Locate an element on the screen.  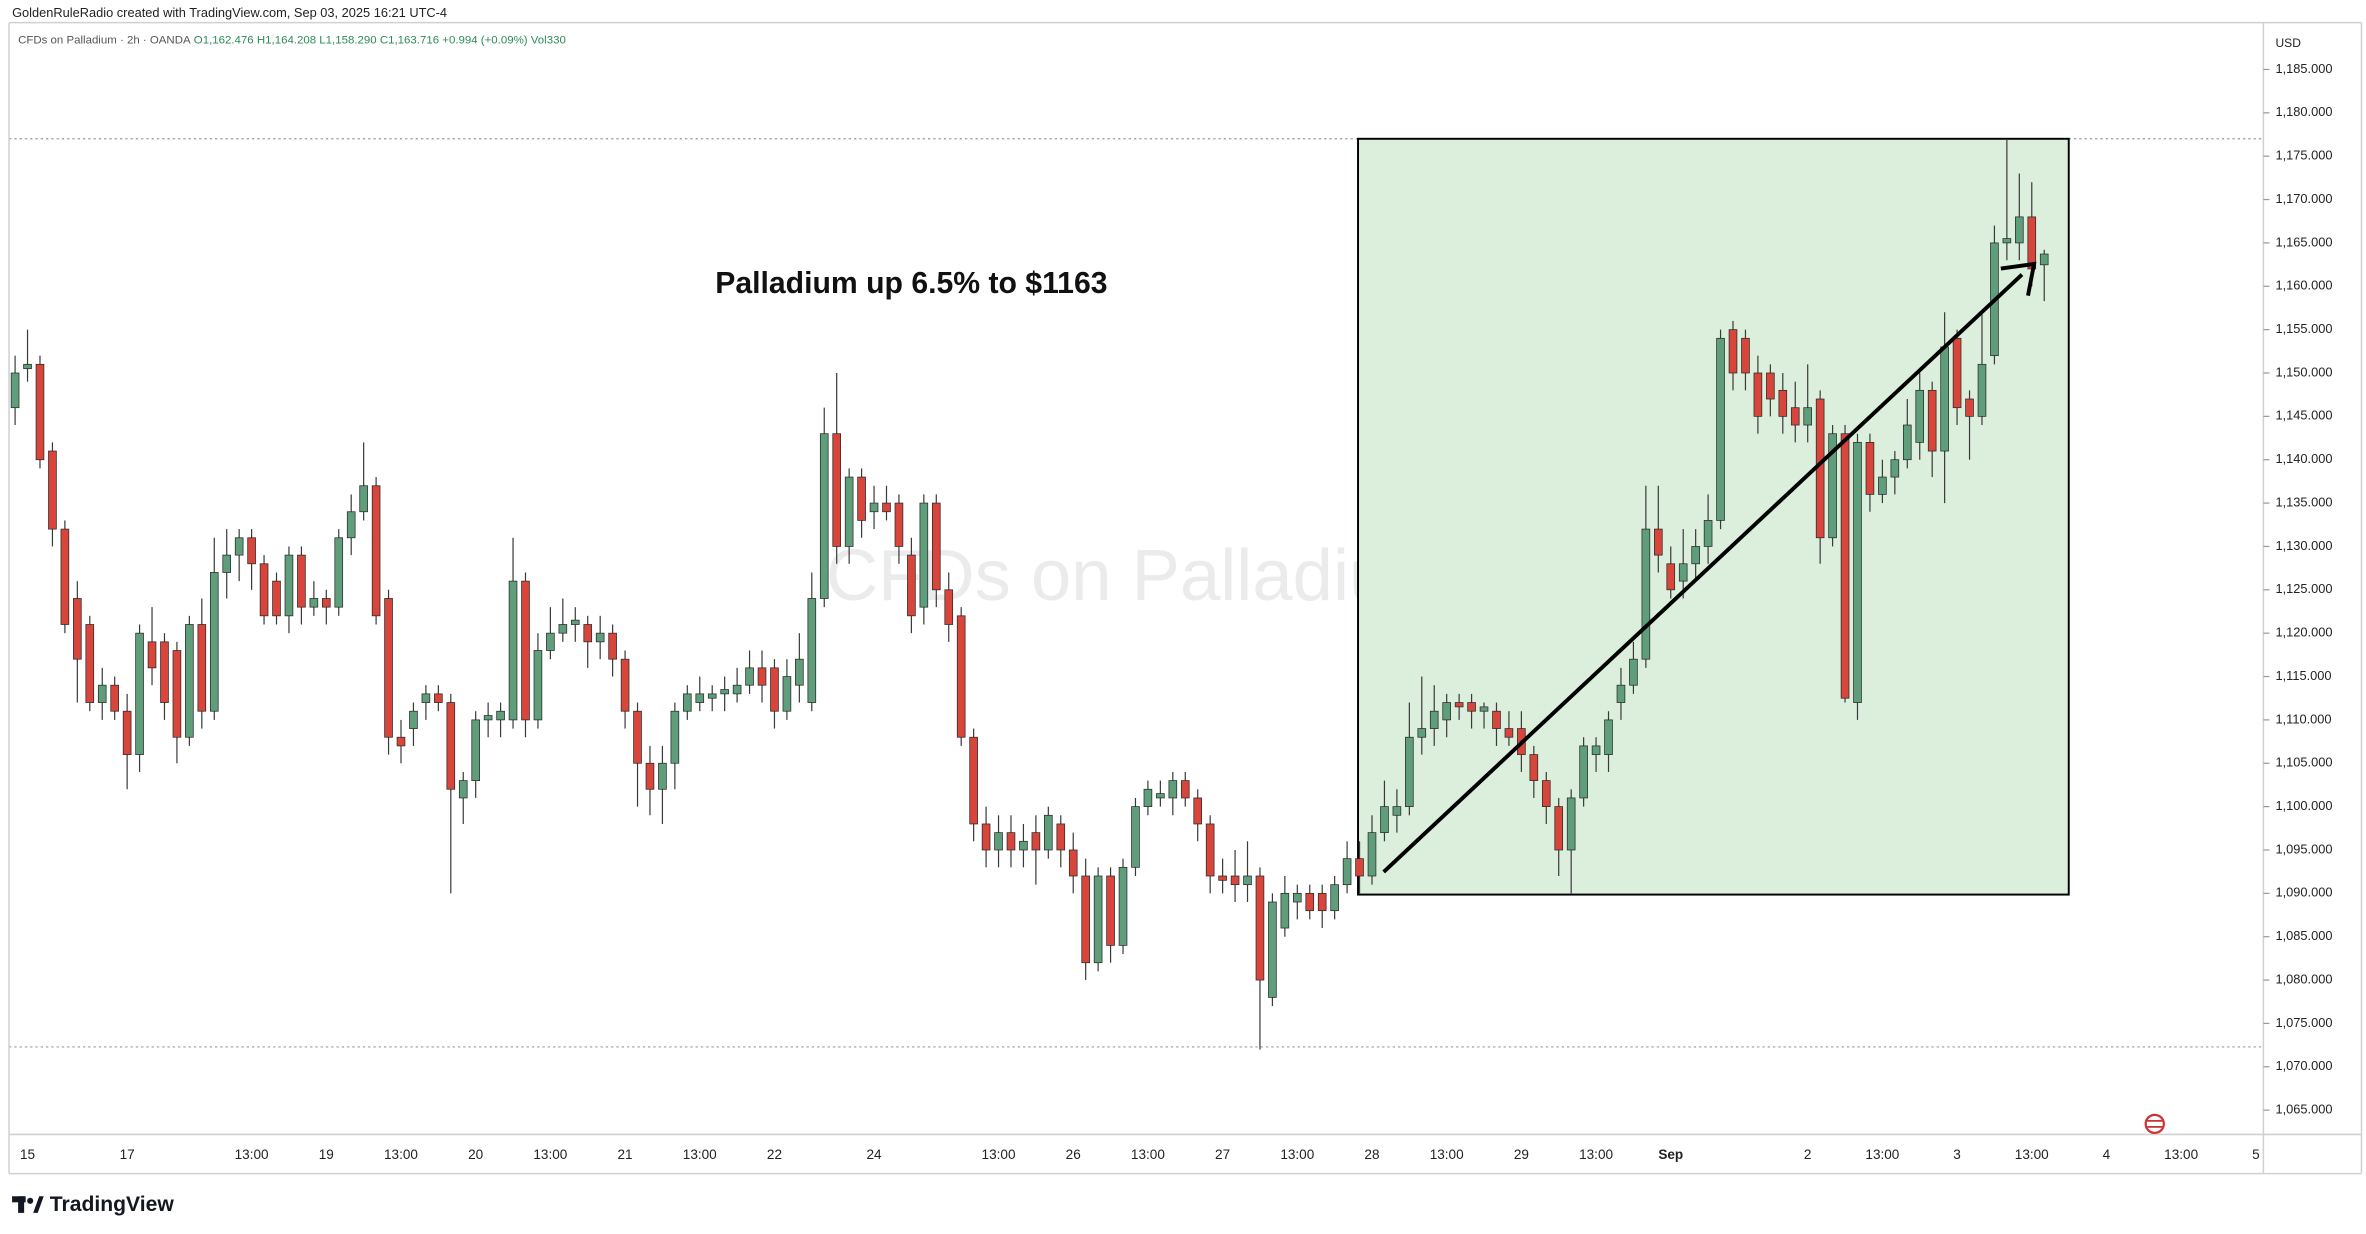
y-tick-label: 1,160.000 is located at coordinates (2303, 285).